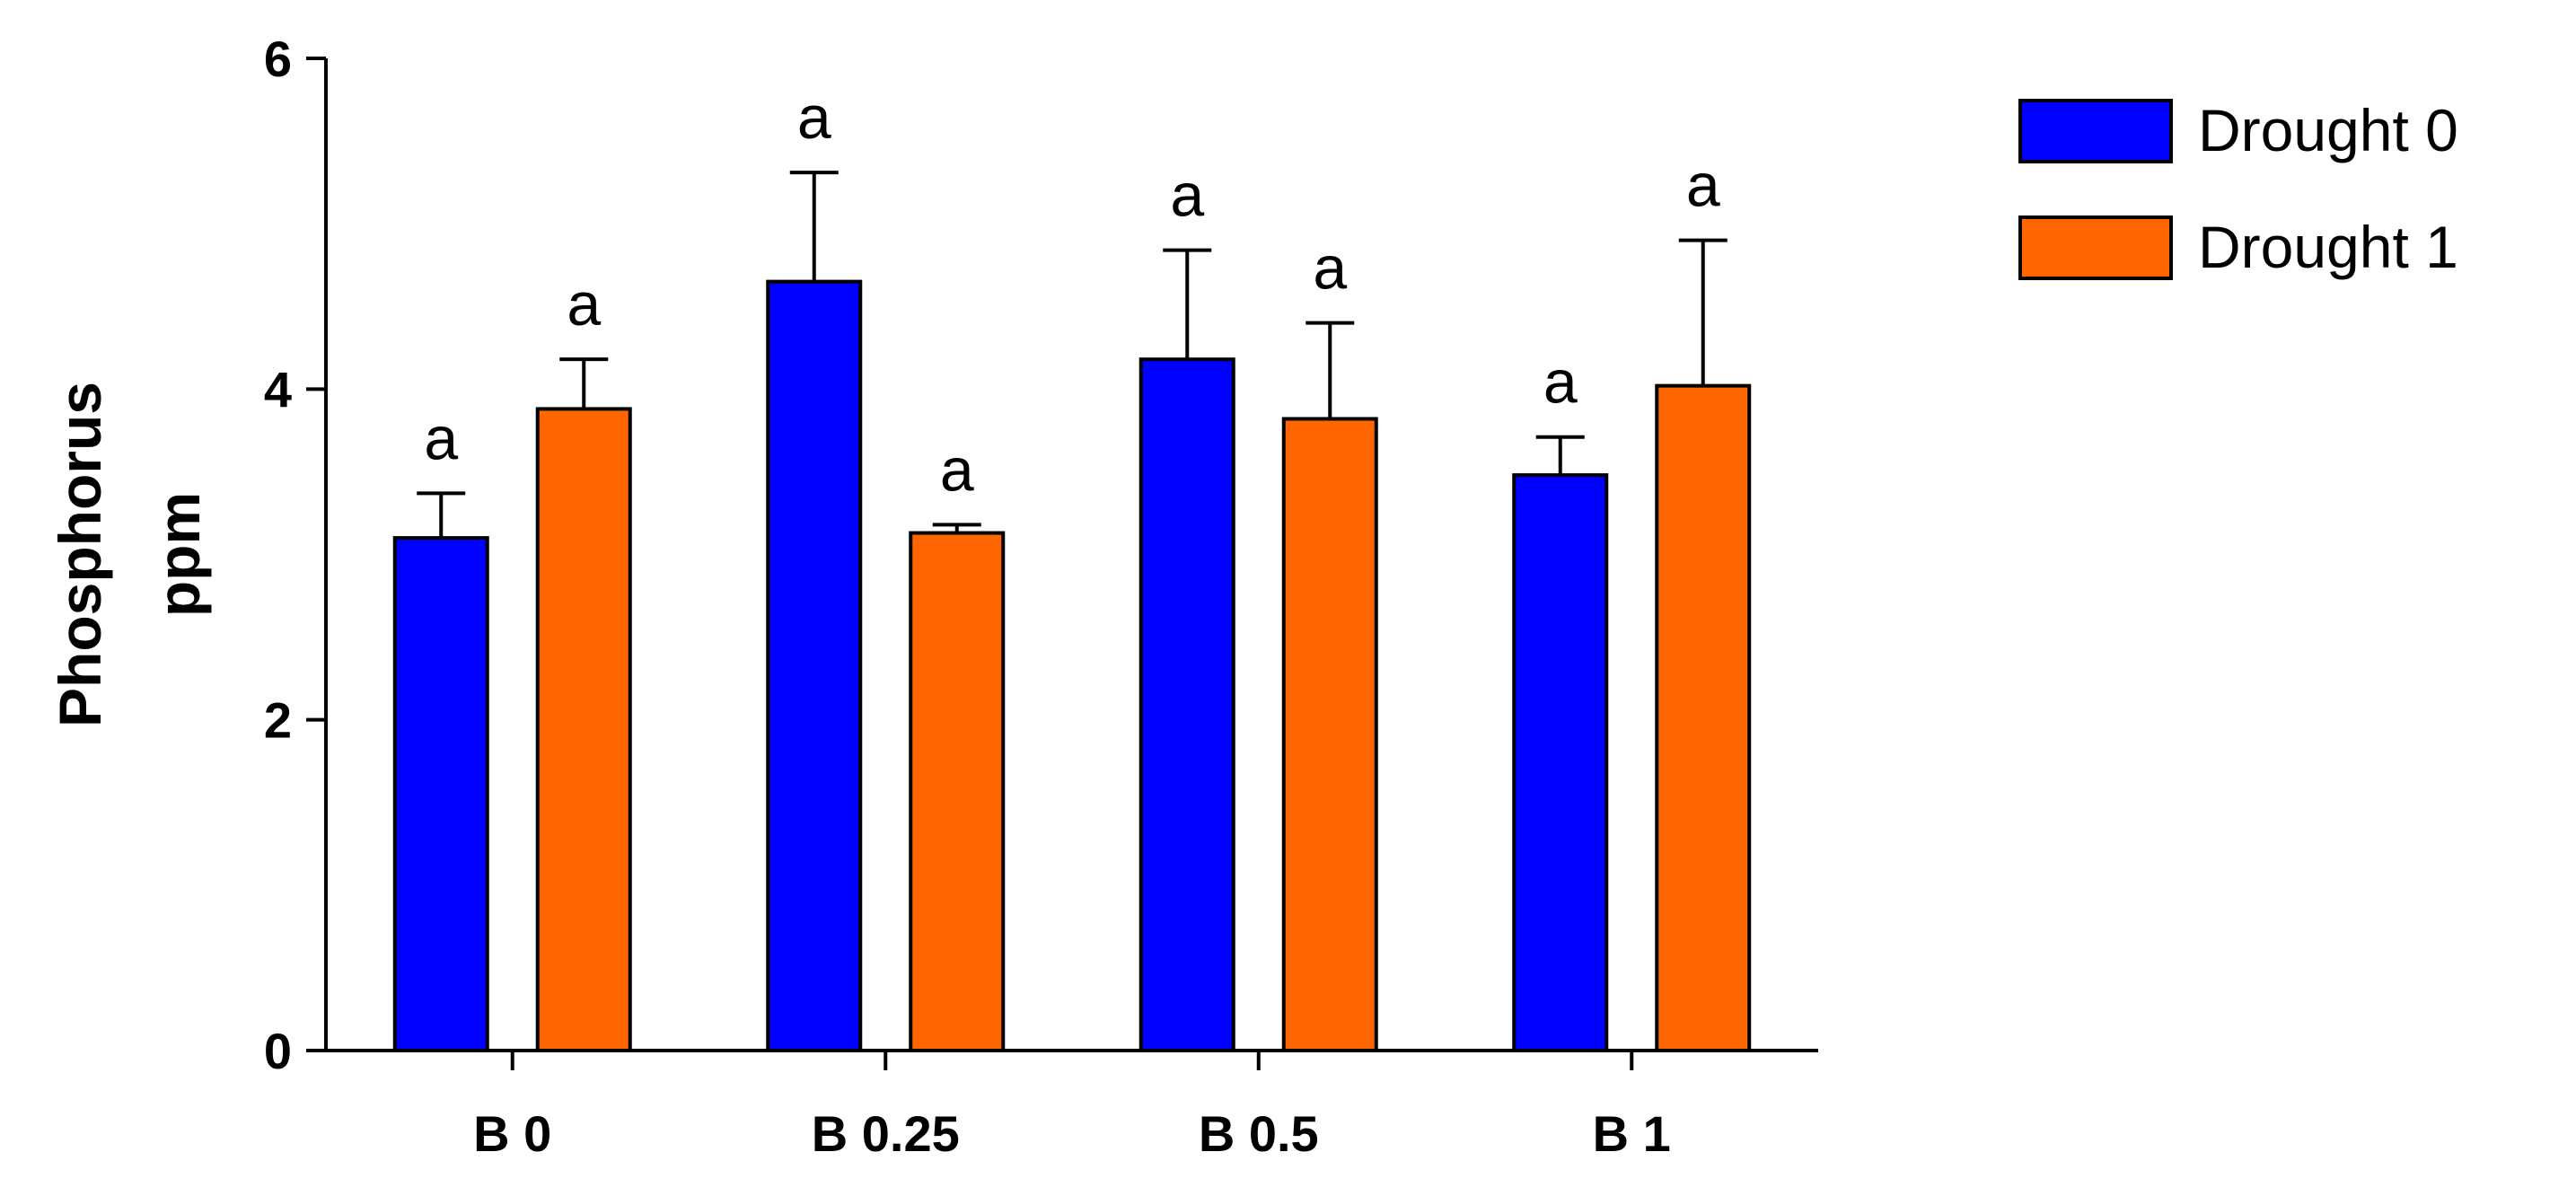 The height and width of the screenshot is (1196, 2576). What do you see at coordinates (2328, 130) in the screenshot?
I see `legend-label: Drought 0` at bounding box center [2328, 130].